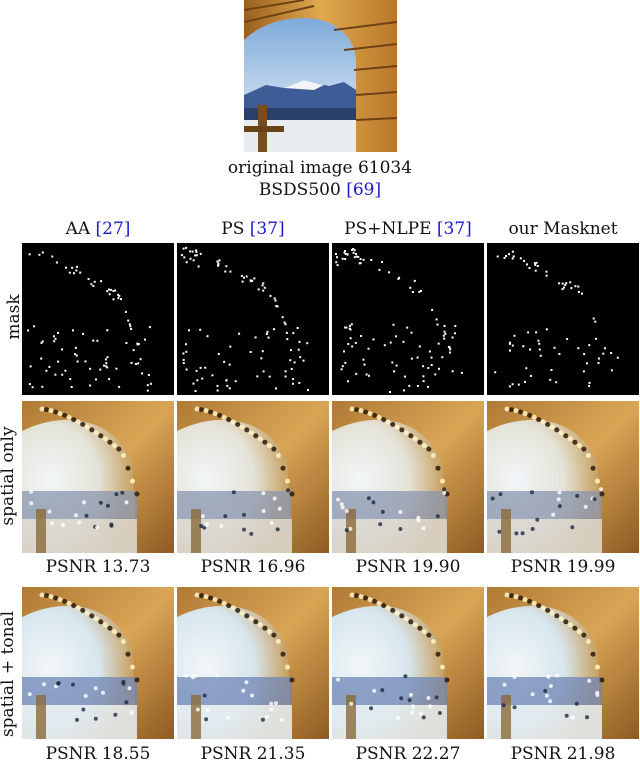 The height and width of the screenshot is (778, 640). What do you see at coordinates (408, 663) in the screenshot?
I see `reconstruction-tonal-ps-nlpe` at bounding box center [408, 663].